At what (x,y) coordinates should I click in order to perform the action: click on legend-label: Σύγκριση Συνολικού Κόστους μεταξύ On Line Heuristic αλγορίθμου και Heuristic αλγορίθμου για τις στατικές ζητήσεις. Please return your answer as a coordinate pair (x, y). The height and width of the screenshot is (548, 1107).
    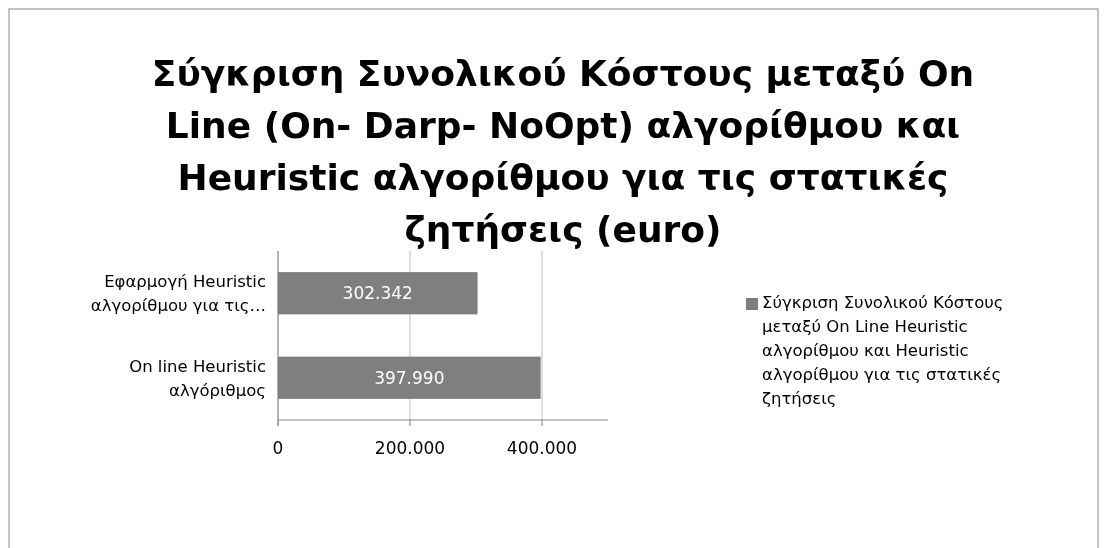
    Looking at the image, I should click on (883, 350).